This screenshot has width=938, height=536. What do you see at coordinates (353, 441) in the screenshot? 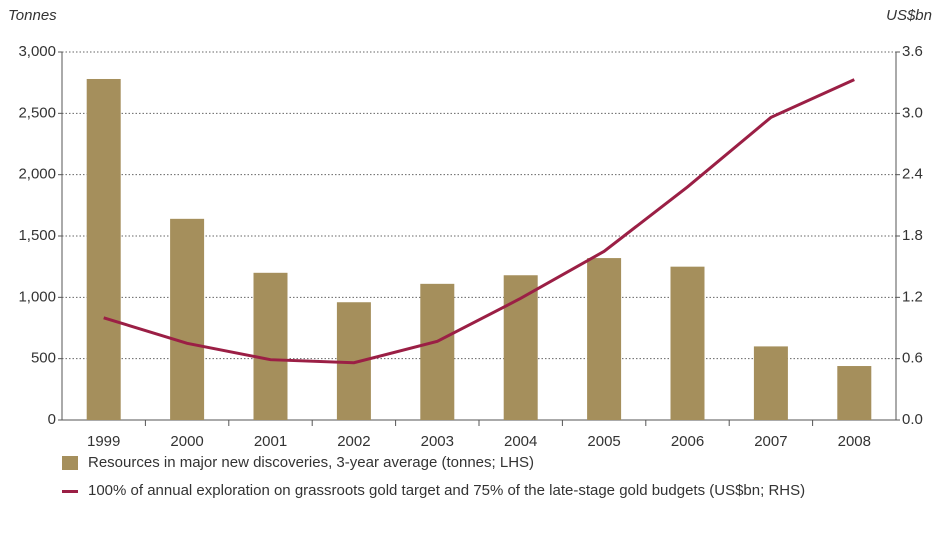
I see `x-tick-label: 2002` at bounding box center [353, 441].